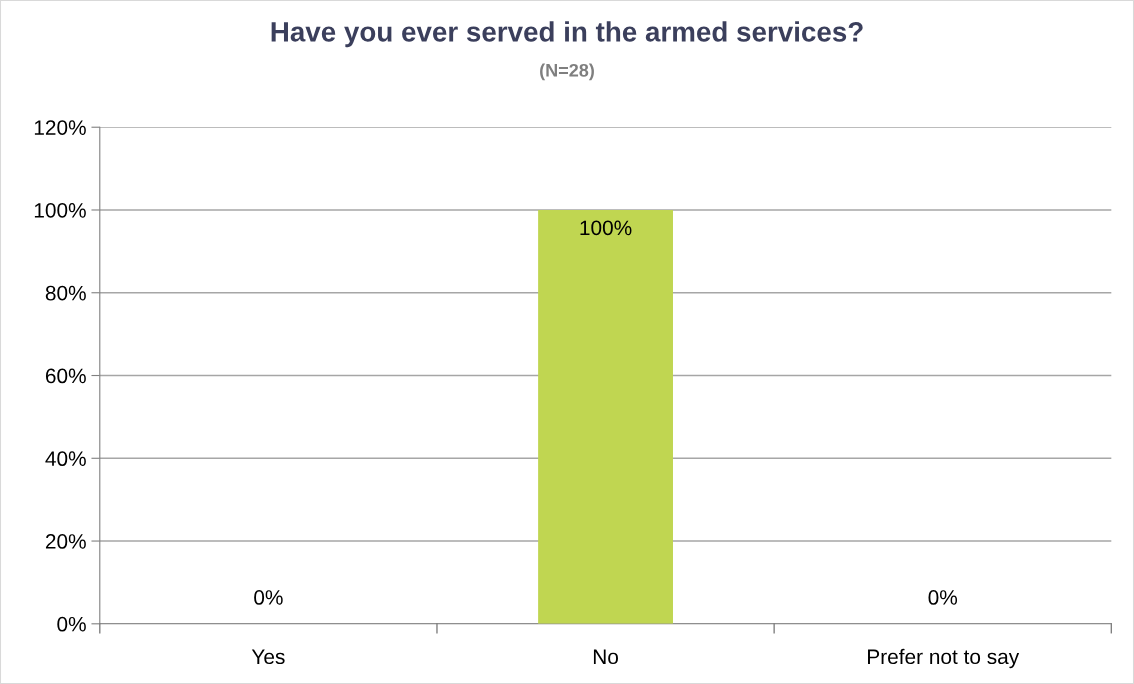 The width and height of the screenshot is (1134, 684). I want to click on y-tick-label: 40%, so click(65, 459).